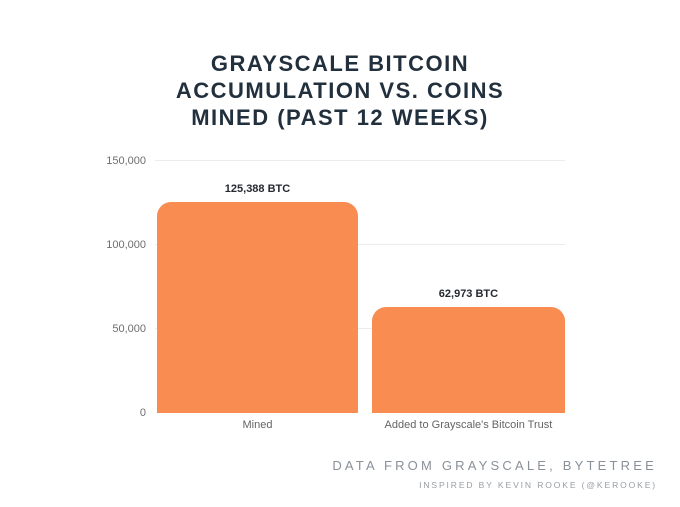 The image size is (680, 507). I want to click on bar-mined, so click(257, 307).